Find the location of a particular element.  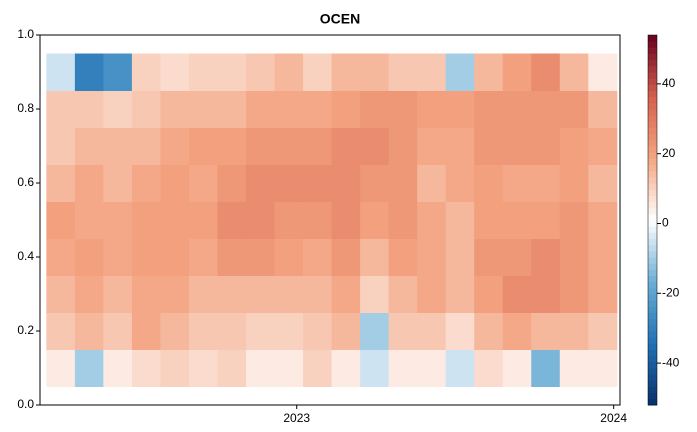

colorbar-frame is located at coordinates (652, 220).